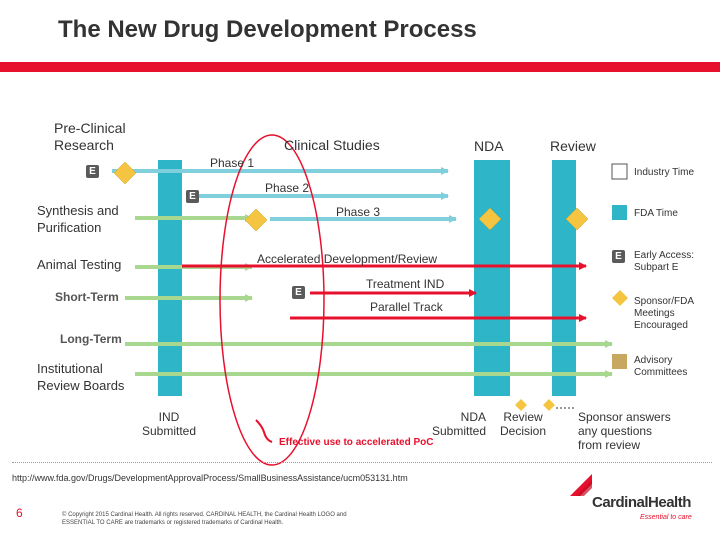 The image size is (720, 540). What do you see at coordinates (405, 284) in the screenshot?
I see `label-treatment-ind: Treatment IND` at bounding box center [405, 284].